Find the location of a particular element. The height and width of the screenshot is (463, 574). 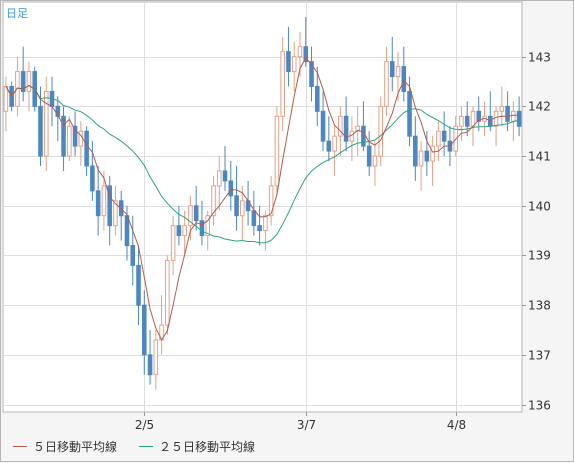

legend: ５日移動平均線 ２５日移動平均線 is located at coordinates (134, 446).